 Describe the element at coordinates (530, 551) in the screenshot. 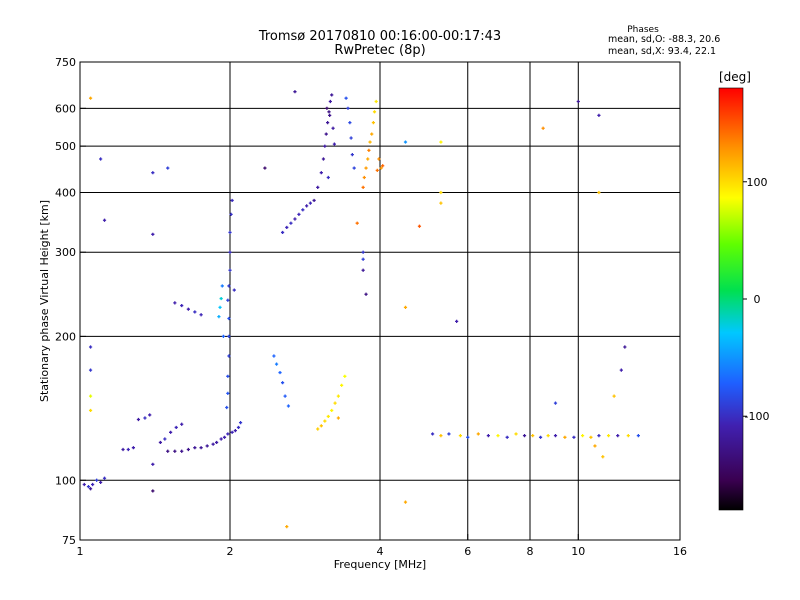

I see `x-tick-label: 8` at that location.